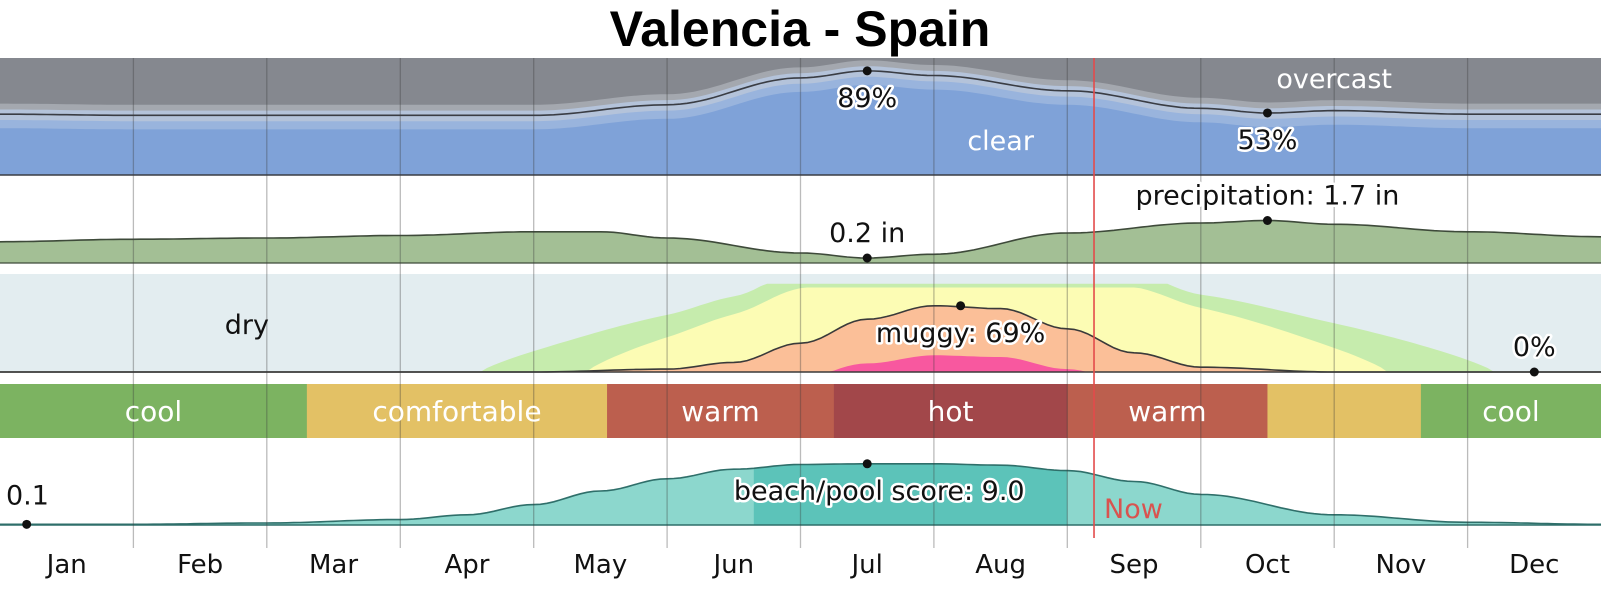  I want to click on cloud-annotation-0: 89%, so click(867, 98).